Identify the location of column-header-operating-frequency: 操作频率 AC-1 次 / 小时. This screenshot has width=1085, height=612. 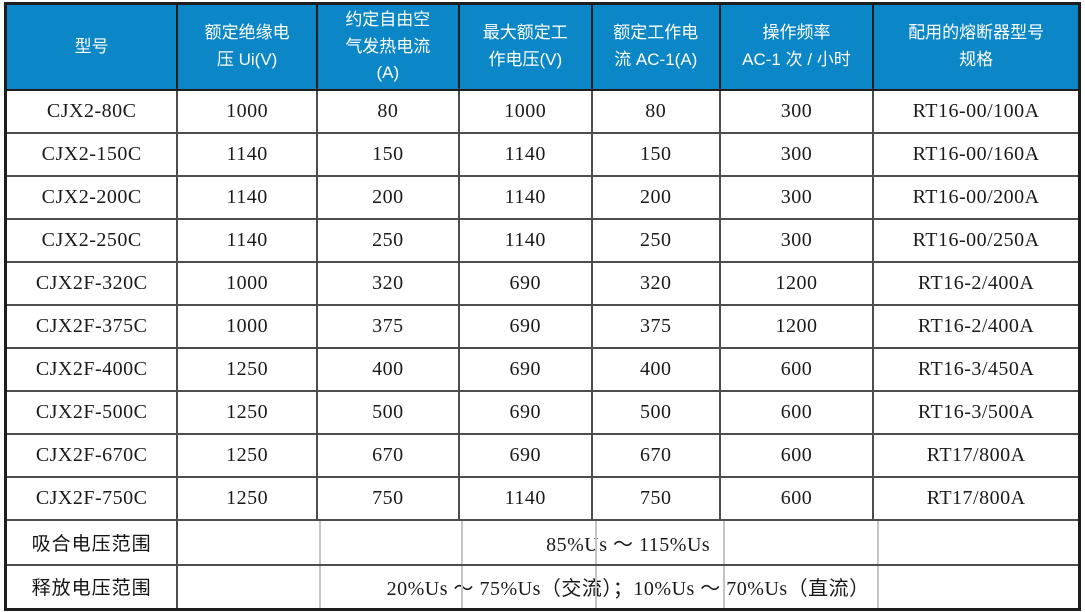
(796, 46).